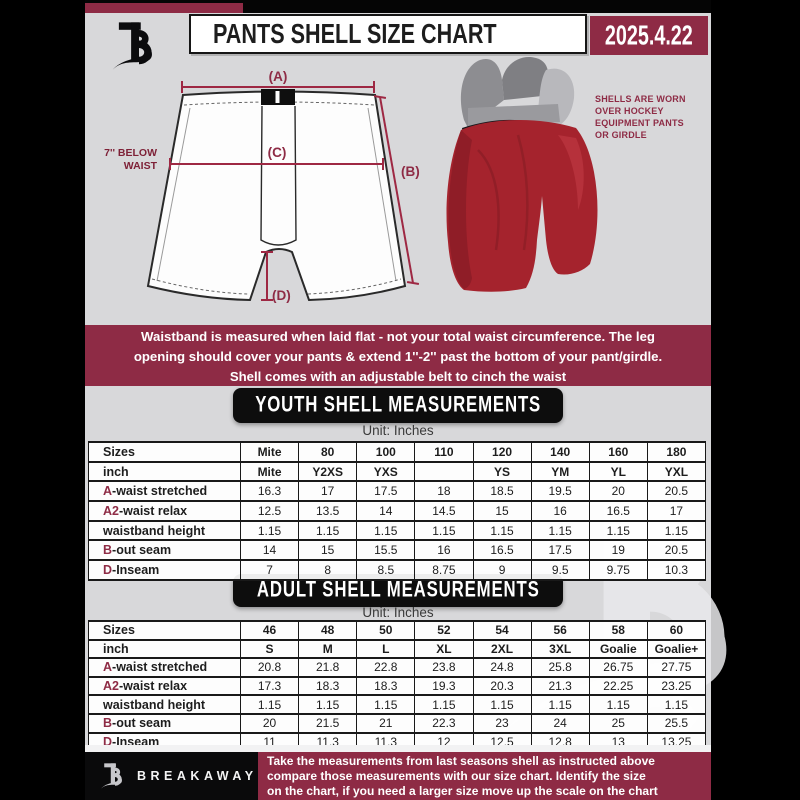 The image size is (800, 800). I want to click on size-value-cell: 25.8, so click(560, 667).